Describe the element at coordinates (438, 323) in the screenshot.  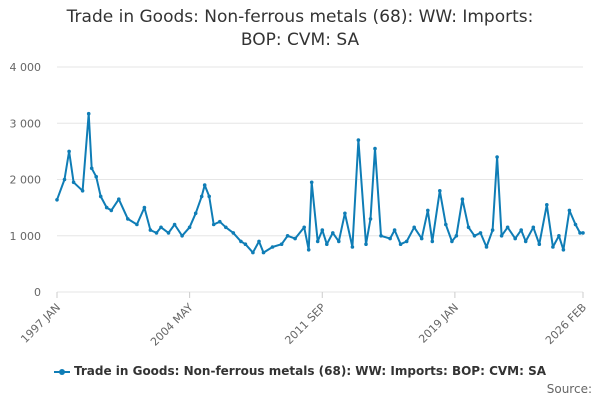
I see `x-tick-label: 2019 JAN` at that location.